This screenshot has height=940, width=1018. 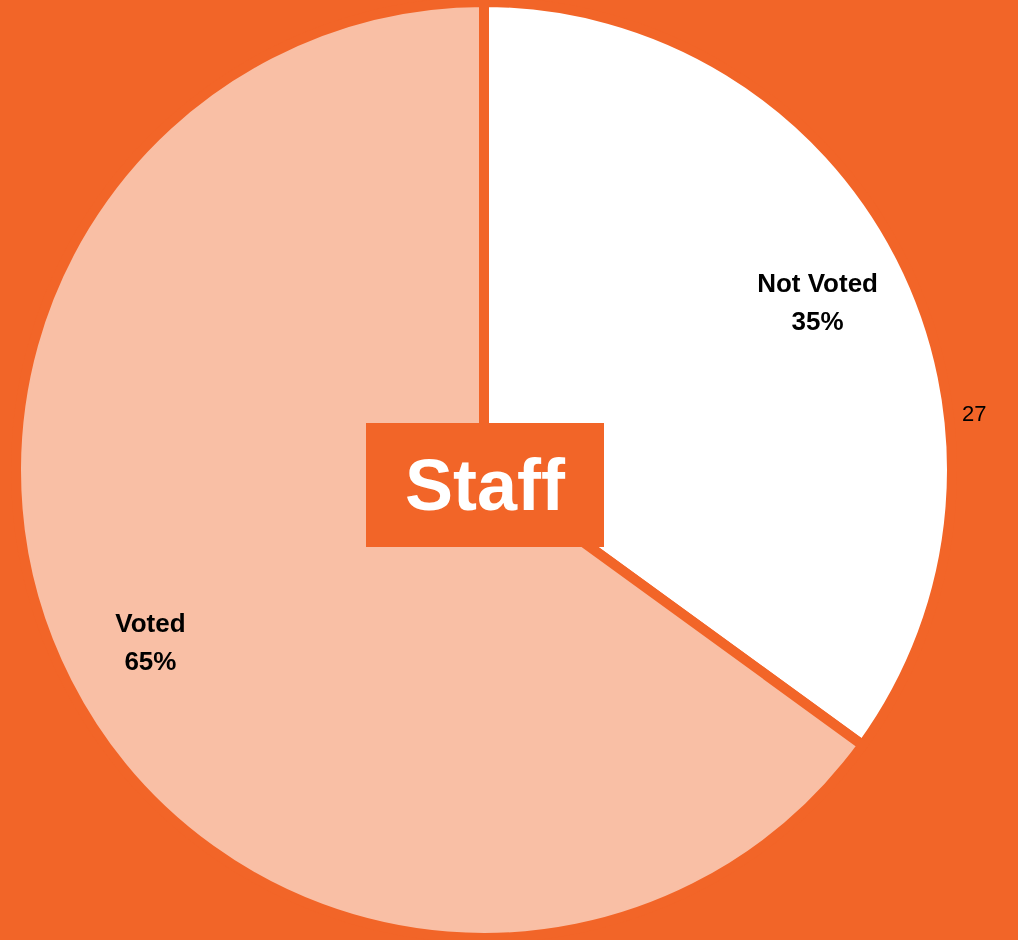 I want to click on data-label: 35%, so click(x=817, y=321).